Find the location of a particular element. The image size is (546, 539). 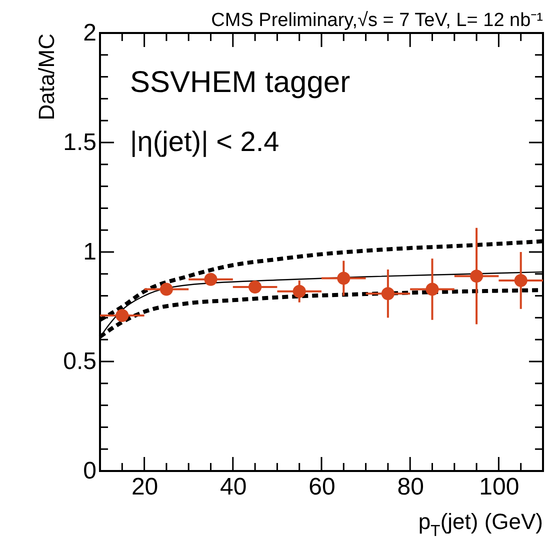

x-tick-label: 40 is located at coordinates (233, 487).